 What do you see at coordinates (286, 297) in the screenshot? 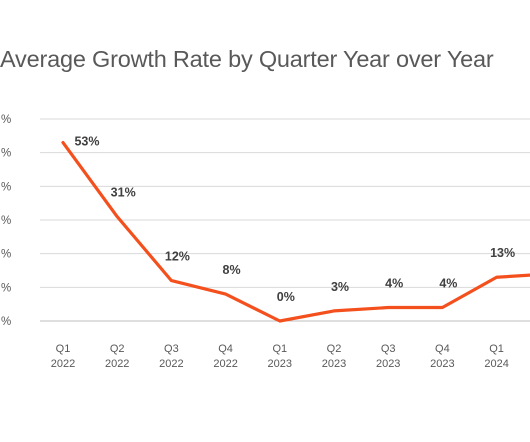
I see `data-label: 0%` at bounding box center [286, 297].